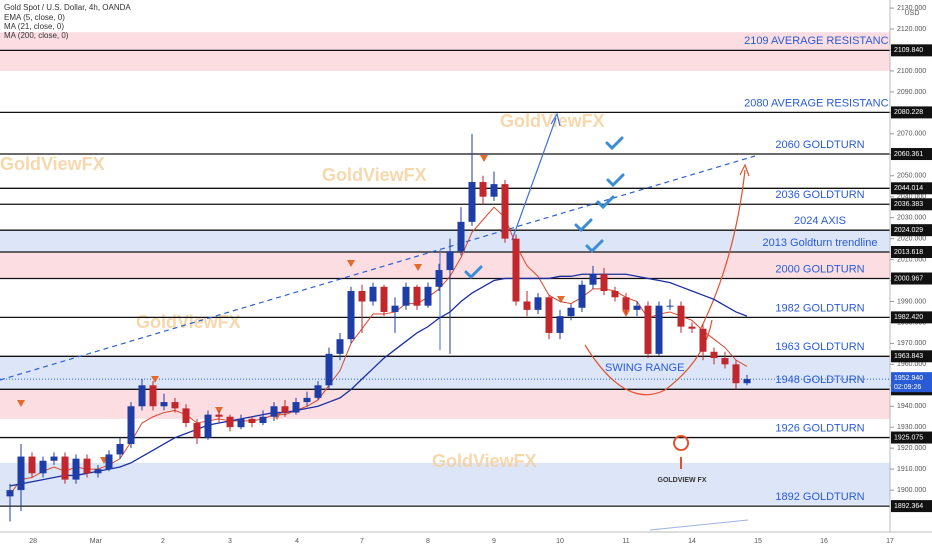  What do you see at coordinates (819, 380) in the screenshot?
I see `level-label: 1948 GOLDTURN` at bounding box center [819, 380].